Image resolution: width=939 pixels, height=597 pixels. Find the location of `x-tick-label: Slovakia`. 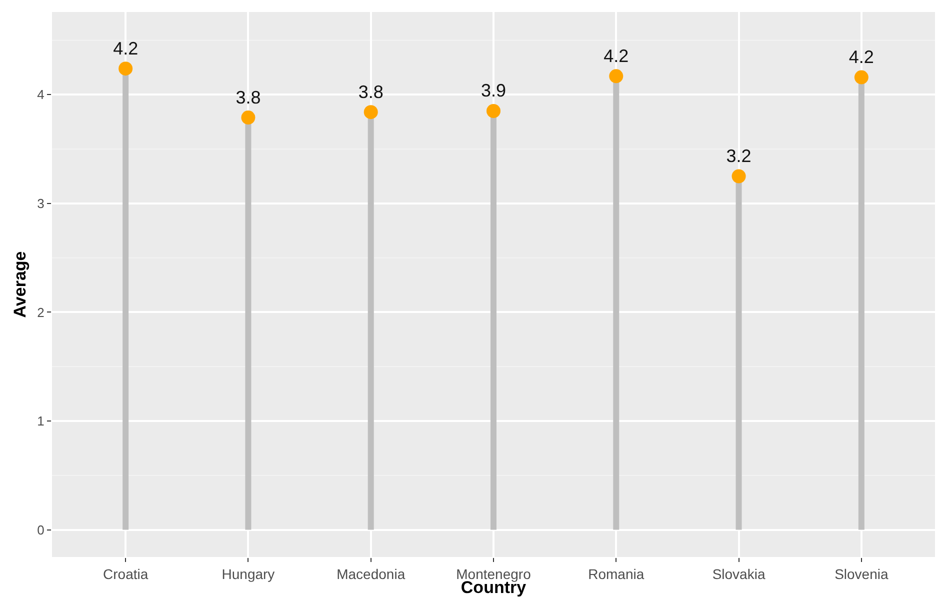

x-tick-label: Slovakia is located at coordinates (739, 574).